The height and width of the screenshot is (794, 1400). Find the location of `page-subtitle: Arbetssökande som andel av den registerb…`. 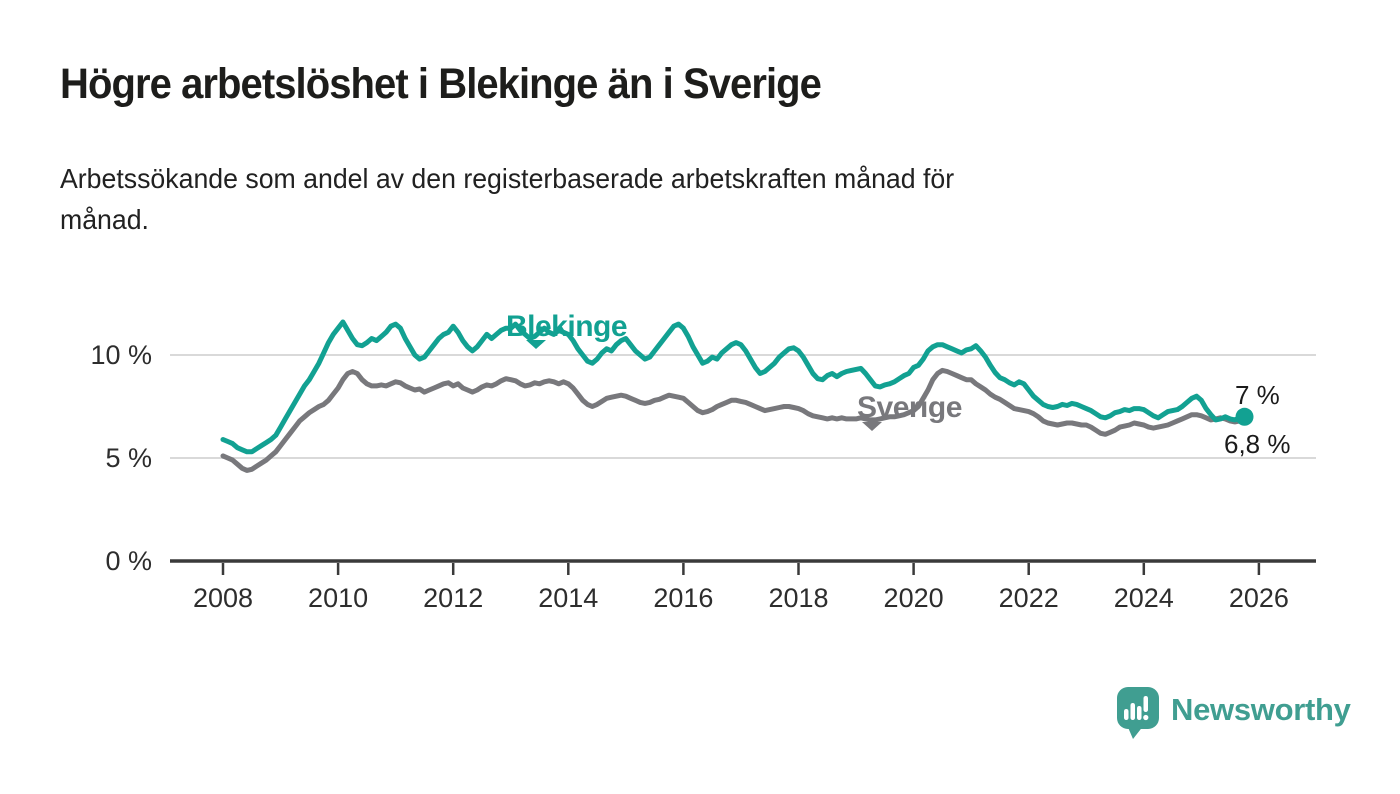

page-subtitle: Arbetssökande som andel av den registerb… is located at coordinates (507, 199).